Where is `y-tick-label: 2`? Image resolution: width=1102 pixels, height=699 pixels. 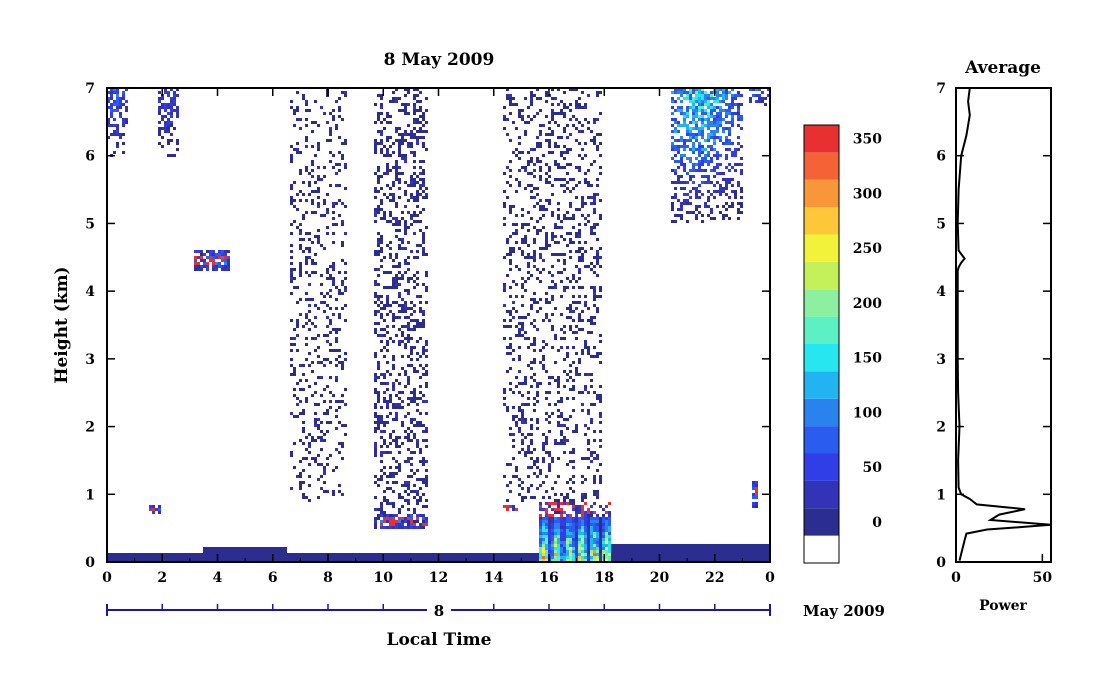 y-tick-label: 2 is located at coordinates (90, 428).